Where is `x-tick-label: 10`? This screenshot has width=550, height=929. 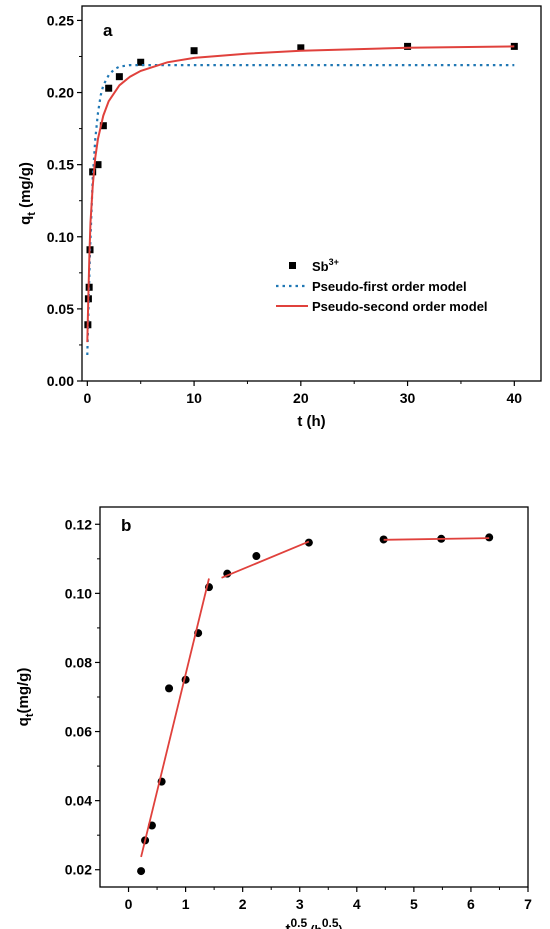
x-tick-label: 10 is located at coordinates (194, 398).